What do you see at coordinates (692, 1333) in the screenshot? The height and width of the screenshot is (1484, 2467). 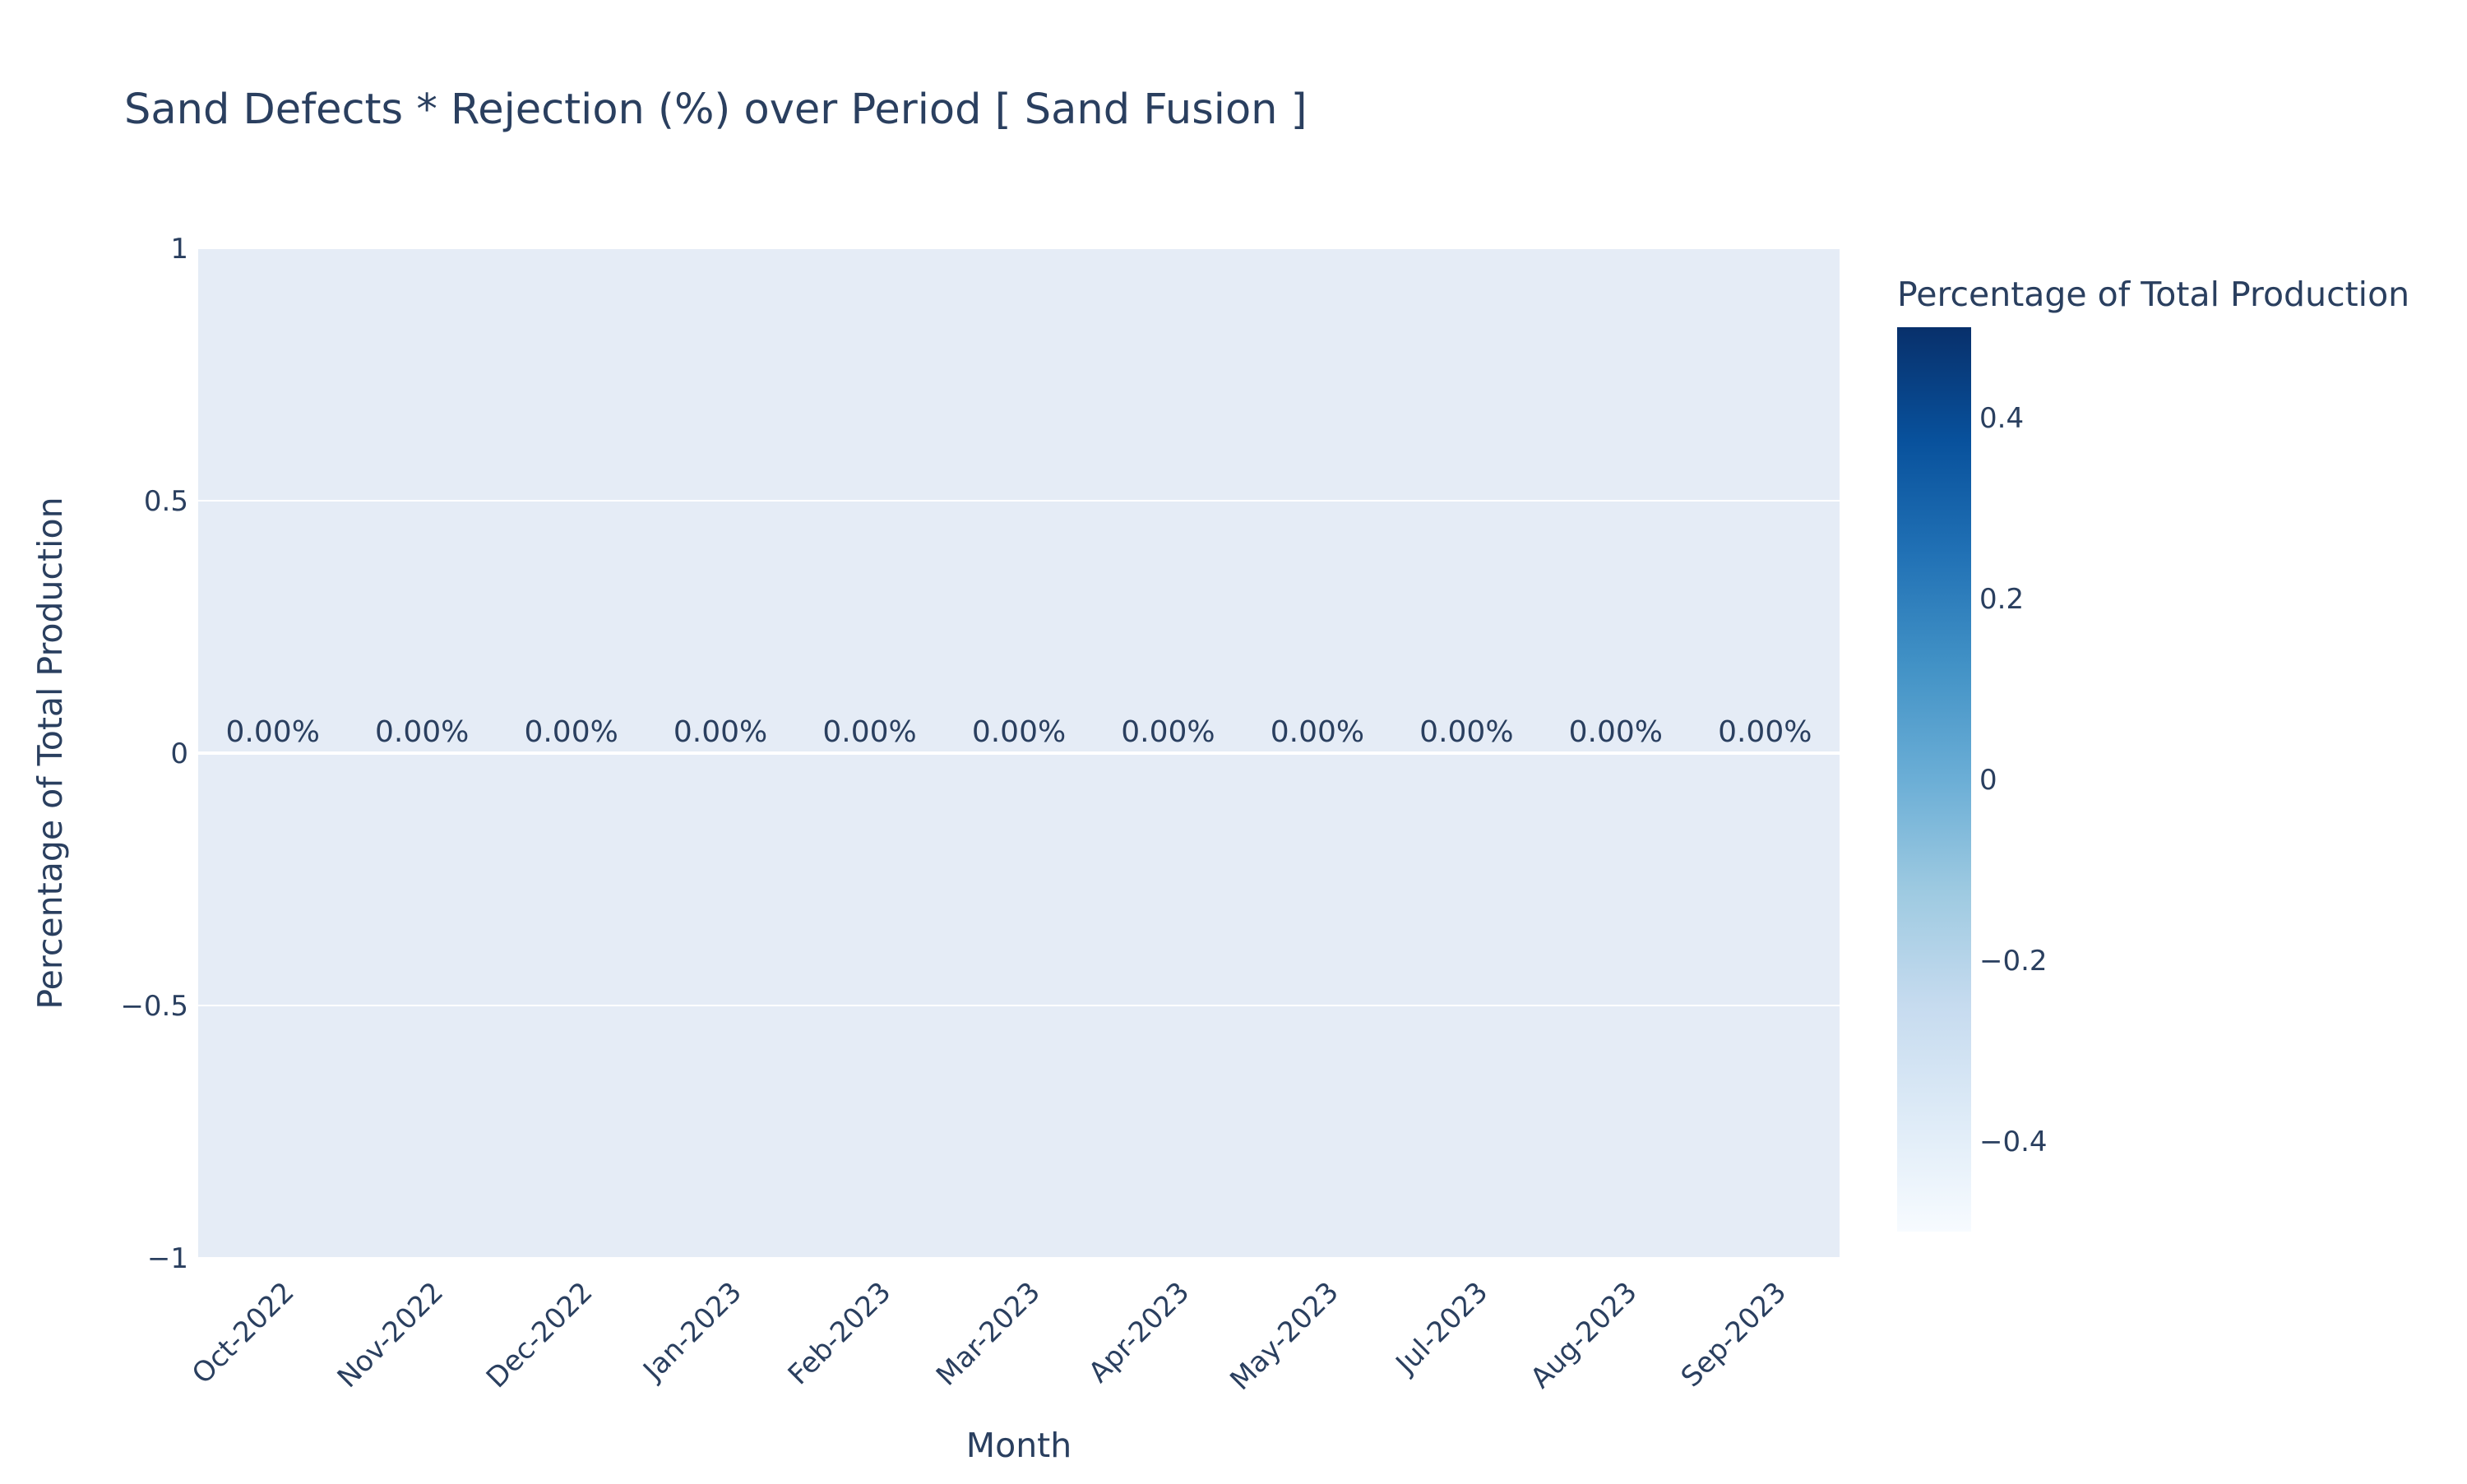 I see `x-tick-label: Jan-2023` at bounding box center [692, 1333].